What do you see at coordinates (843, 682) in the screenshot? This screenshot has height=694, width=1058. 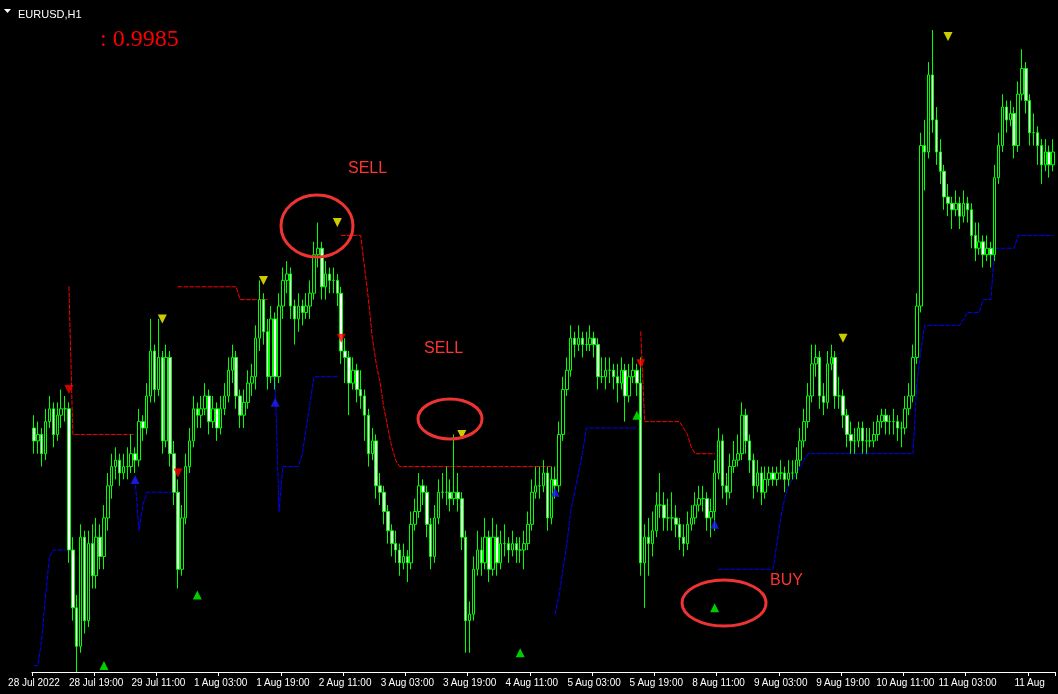 I see `x-tick-label: 9 Aug 19:00` at bounding box center [843, 682].